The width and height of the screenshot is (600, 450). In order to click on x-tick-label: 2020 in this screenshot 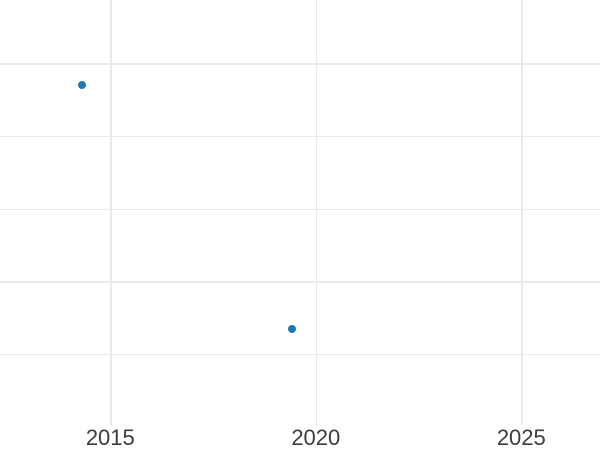, I will do `click(316, 437)`.